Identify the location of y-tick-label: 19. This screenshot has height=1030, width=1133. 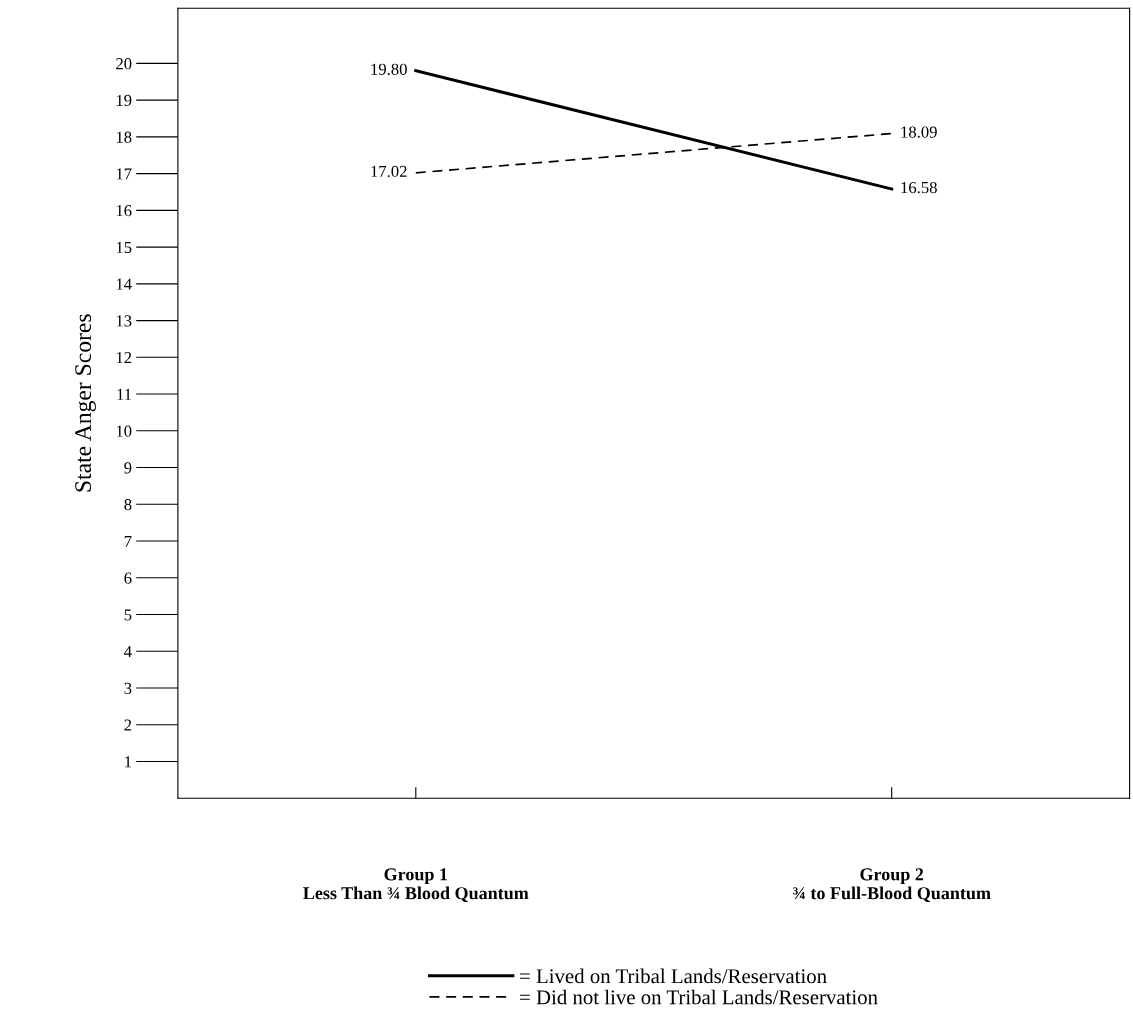
(124, 100).